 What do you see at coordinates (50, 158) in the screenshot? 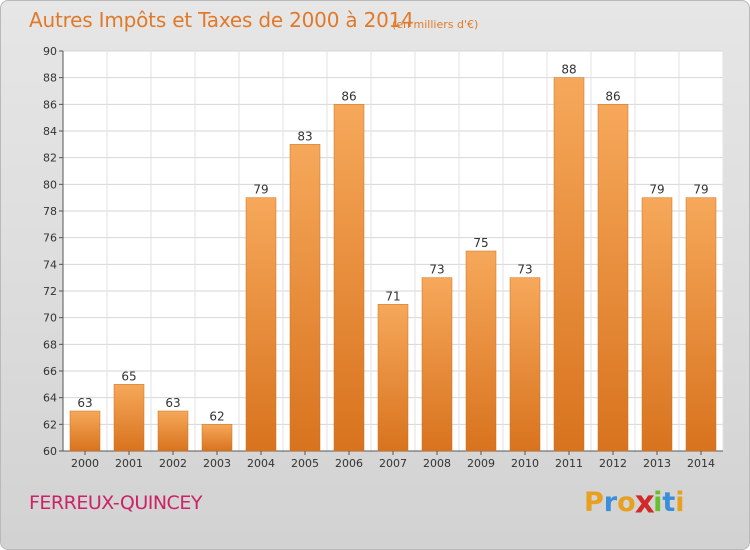
I see `y-tick-label: 82` at bounding box center [50, 158].